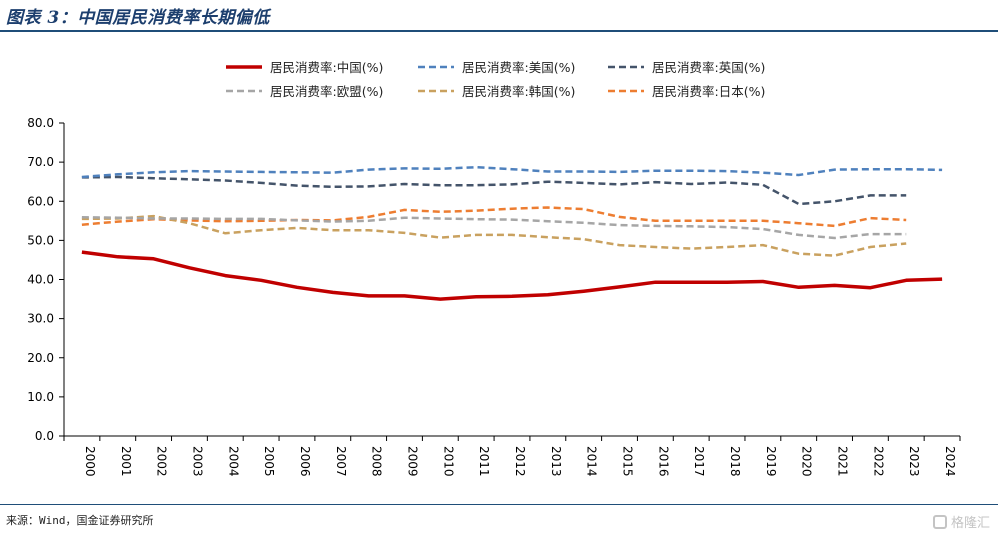 The image size is (998, 540). I want to click on x-tick-label: 2015, so click(628, 461).